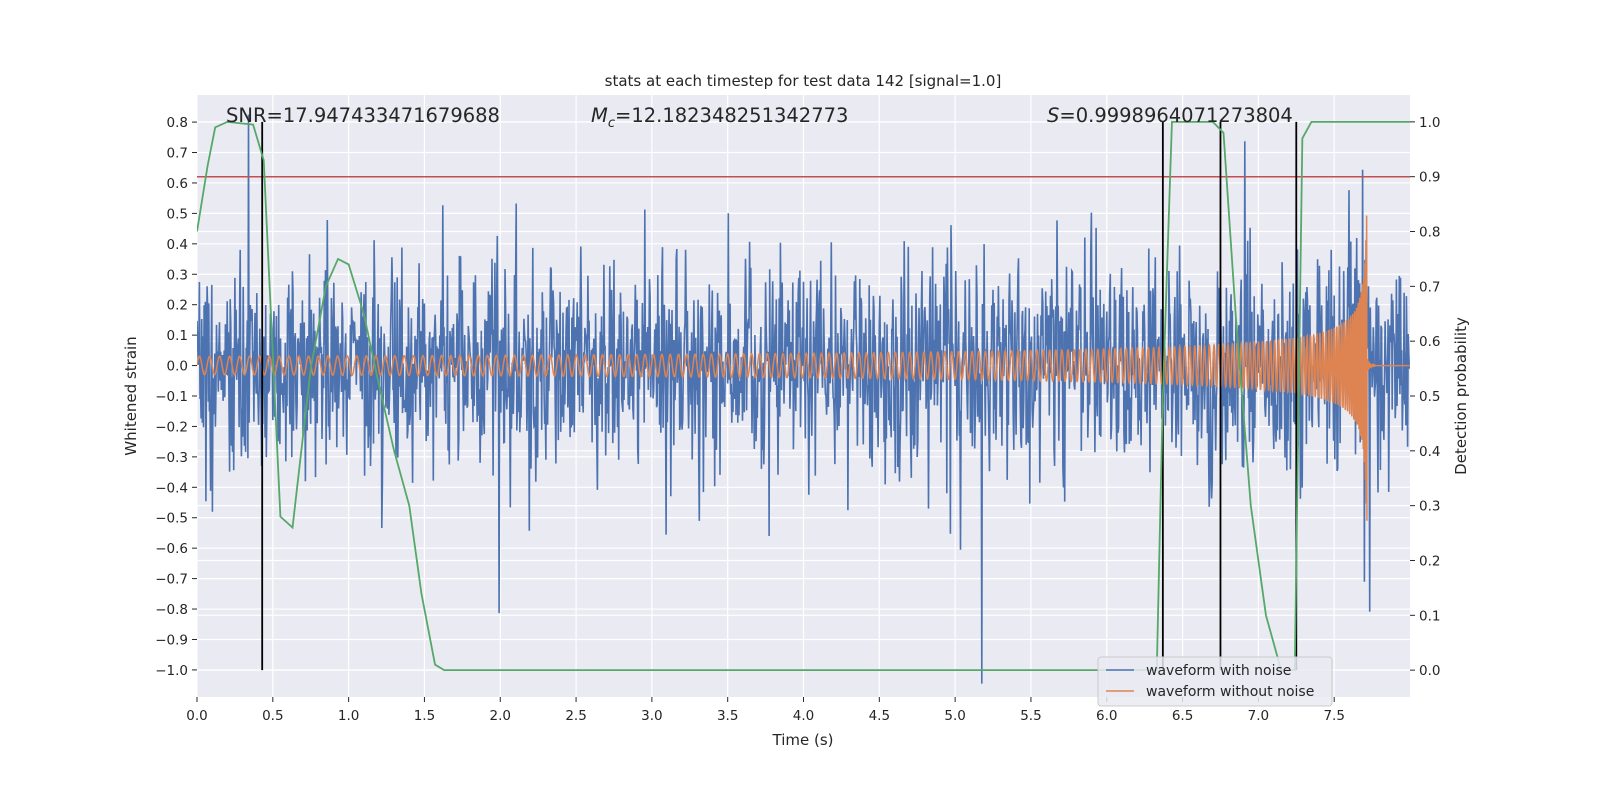  Describe the element at coordinates (1218, 671) in the screenshot. I see `legend-label-noise: waveform with noise` at that location.